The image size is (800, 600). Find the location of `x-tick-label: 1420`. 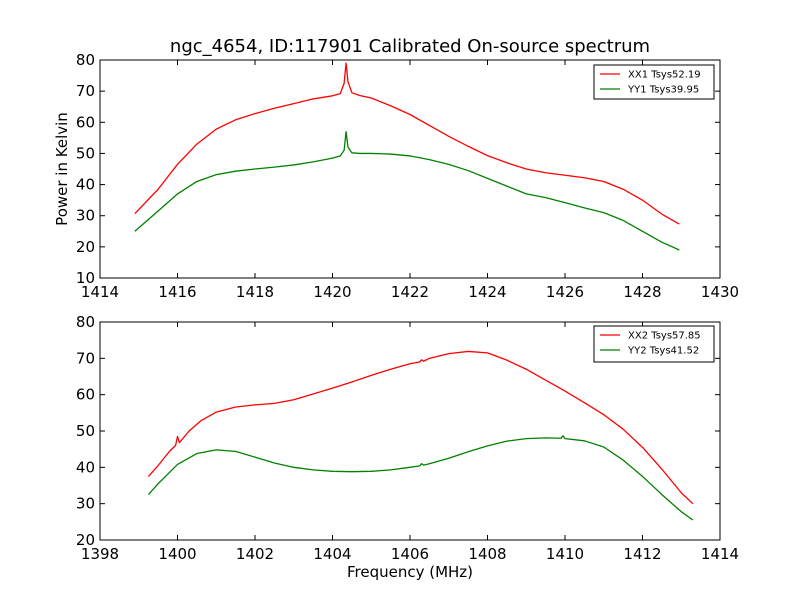

x-tick-label: 1420 is located at coordinates (332, 292).